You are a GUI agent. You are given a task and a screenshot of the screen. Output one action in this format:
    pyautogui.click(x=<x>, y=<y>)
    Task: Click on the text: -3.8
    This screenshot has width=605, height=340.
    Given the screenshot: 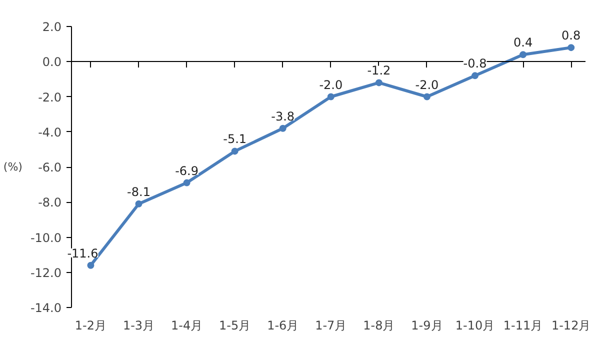 What is the action you would take?
    pyautogui.click(x=283, y=116)
    